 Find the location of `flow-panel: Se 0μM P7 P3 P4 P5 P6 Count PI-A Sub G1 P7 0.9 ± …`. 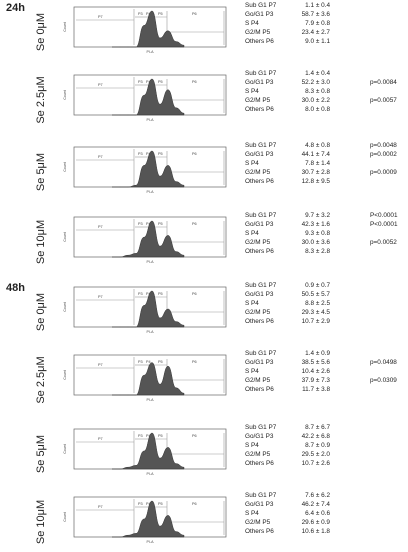

flow-panel: Se 0μM P7 P3 P4 P5 P6 Count PI-A Sub G1 P7 0.9 ± … is located at coordinates (204, 312).